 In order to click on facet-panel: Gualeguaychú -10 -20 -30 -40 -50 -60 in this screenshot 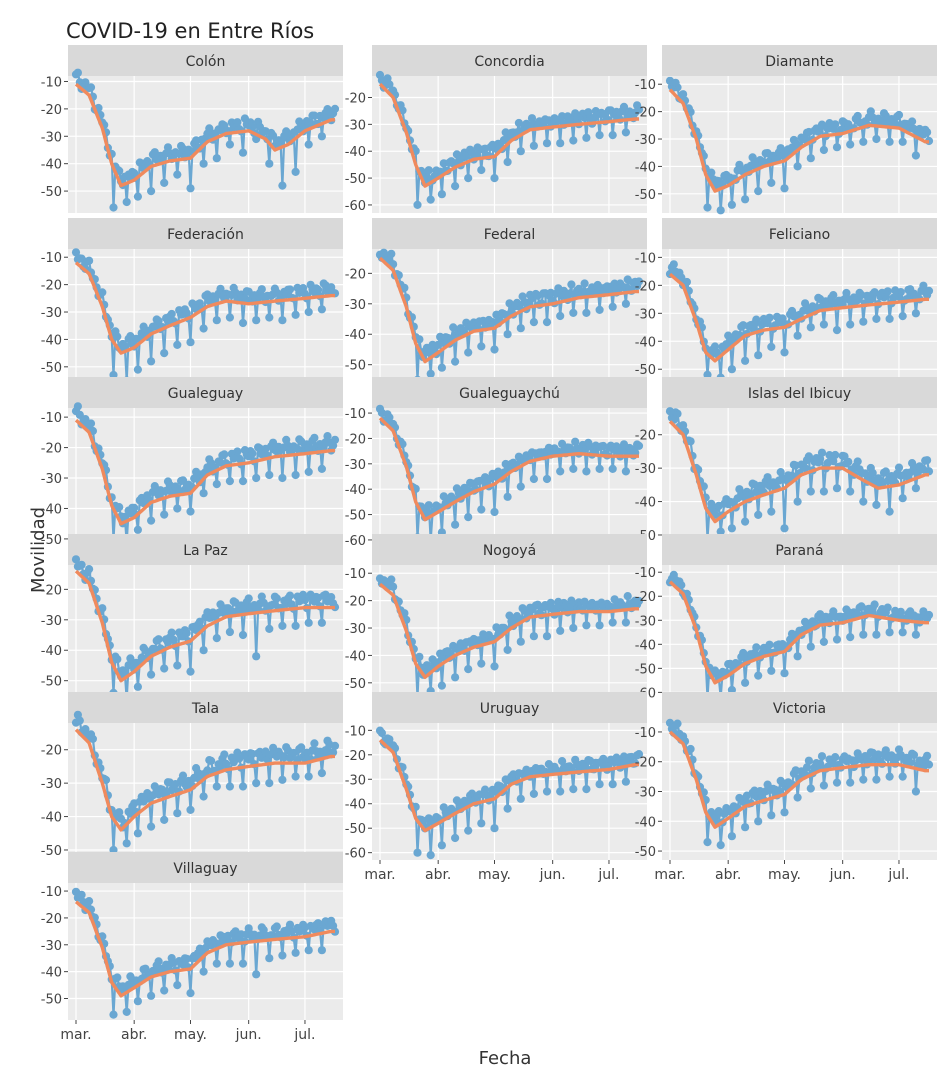, I will do `click(496, 463)`.